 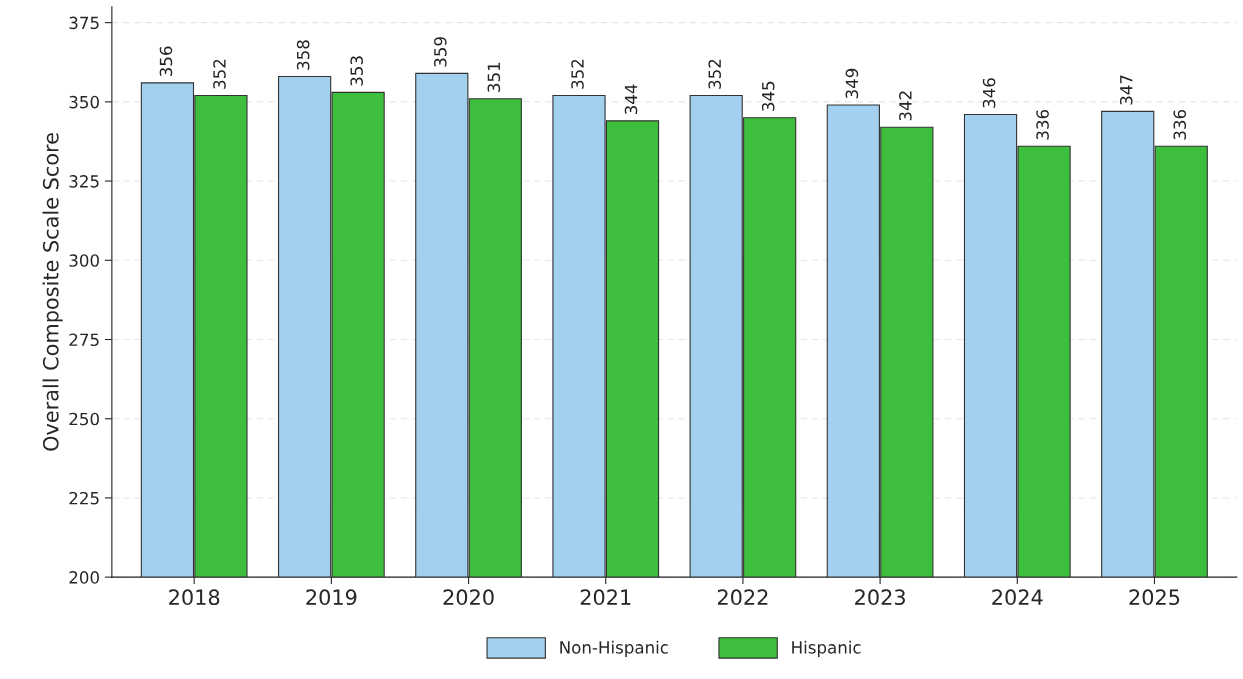 What do you see at coordinates (166, 61) in the screenshot?
I see `data-label: 356` at bounding box center [166, 61].